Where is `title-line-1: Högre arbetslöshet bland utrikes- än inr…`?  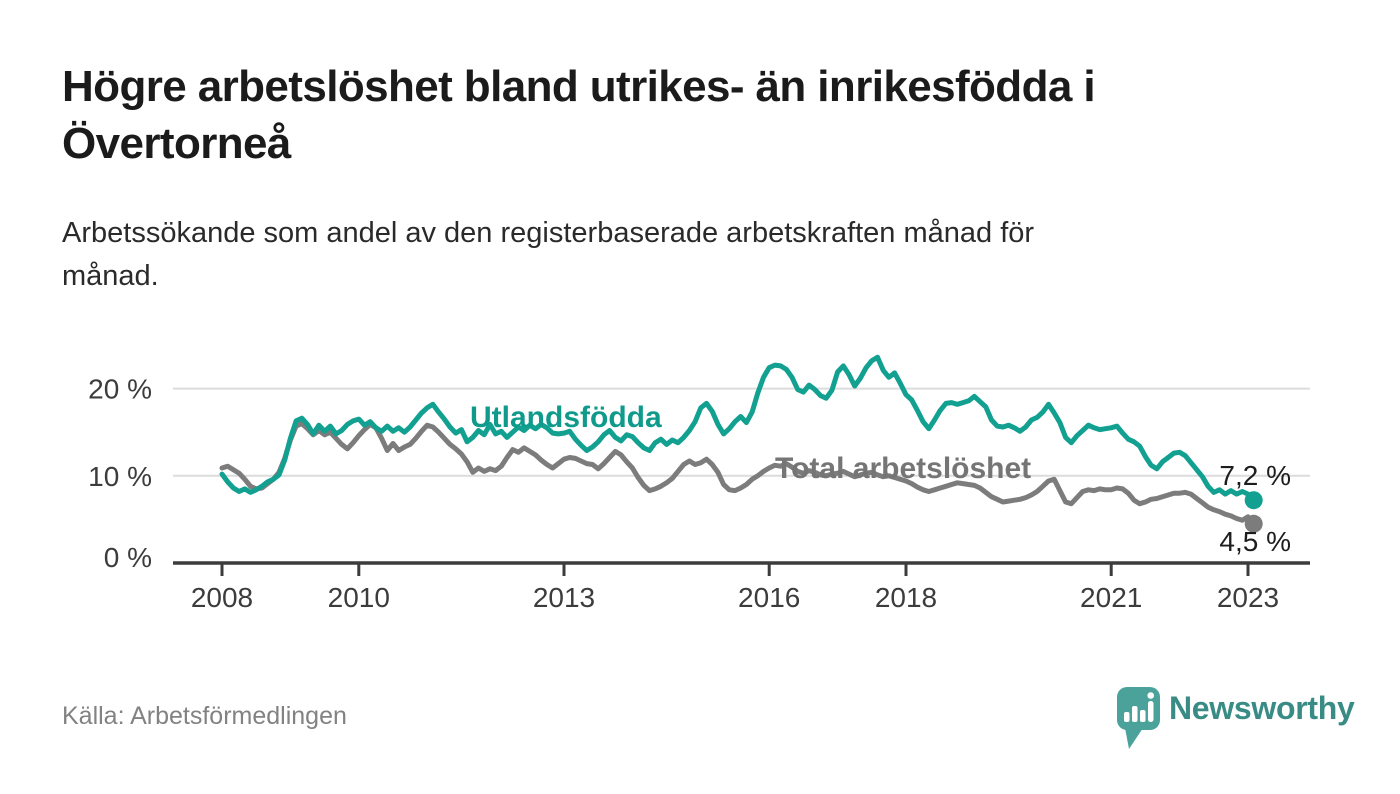 title-line-1: Högre arbetslöshet bland utrikes- än inr… is located at coordinates (579, 86).